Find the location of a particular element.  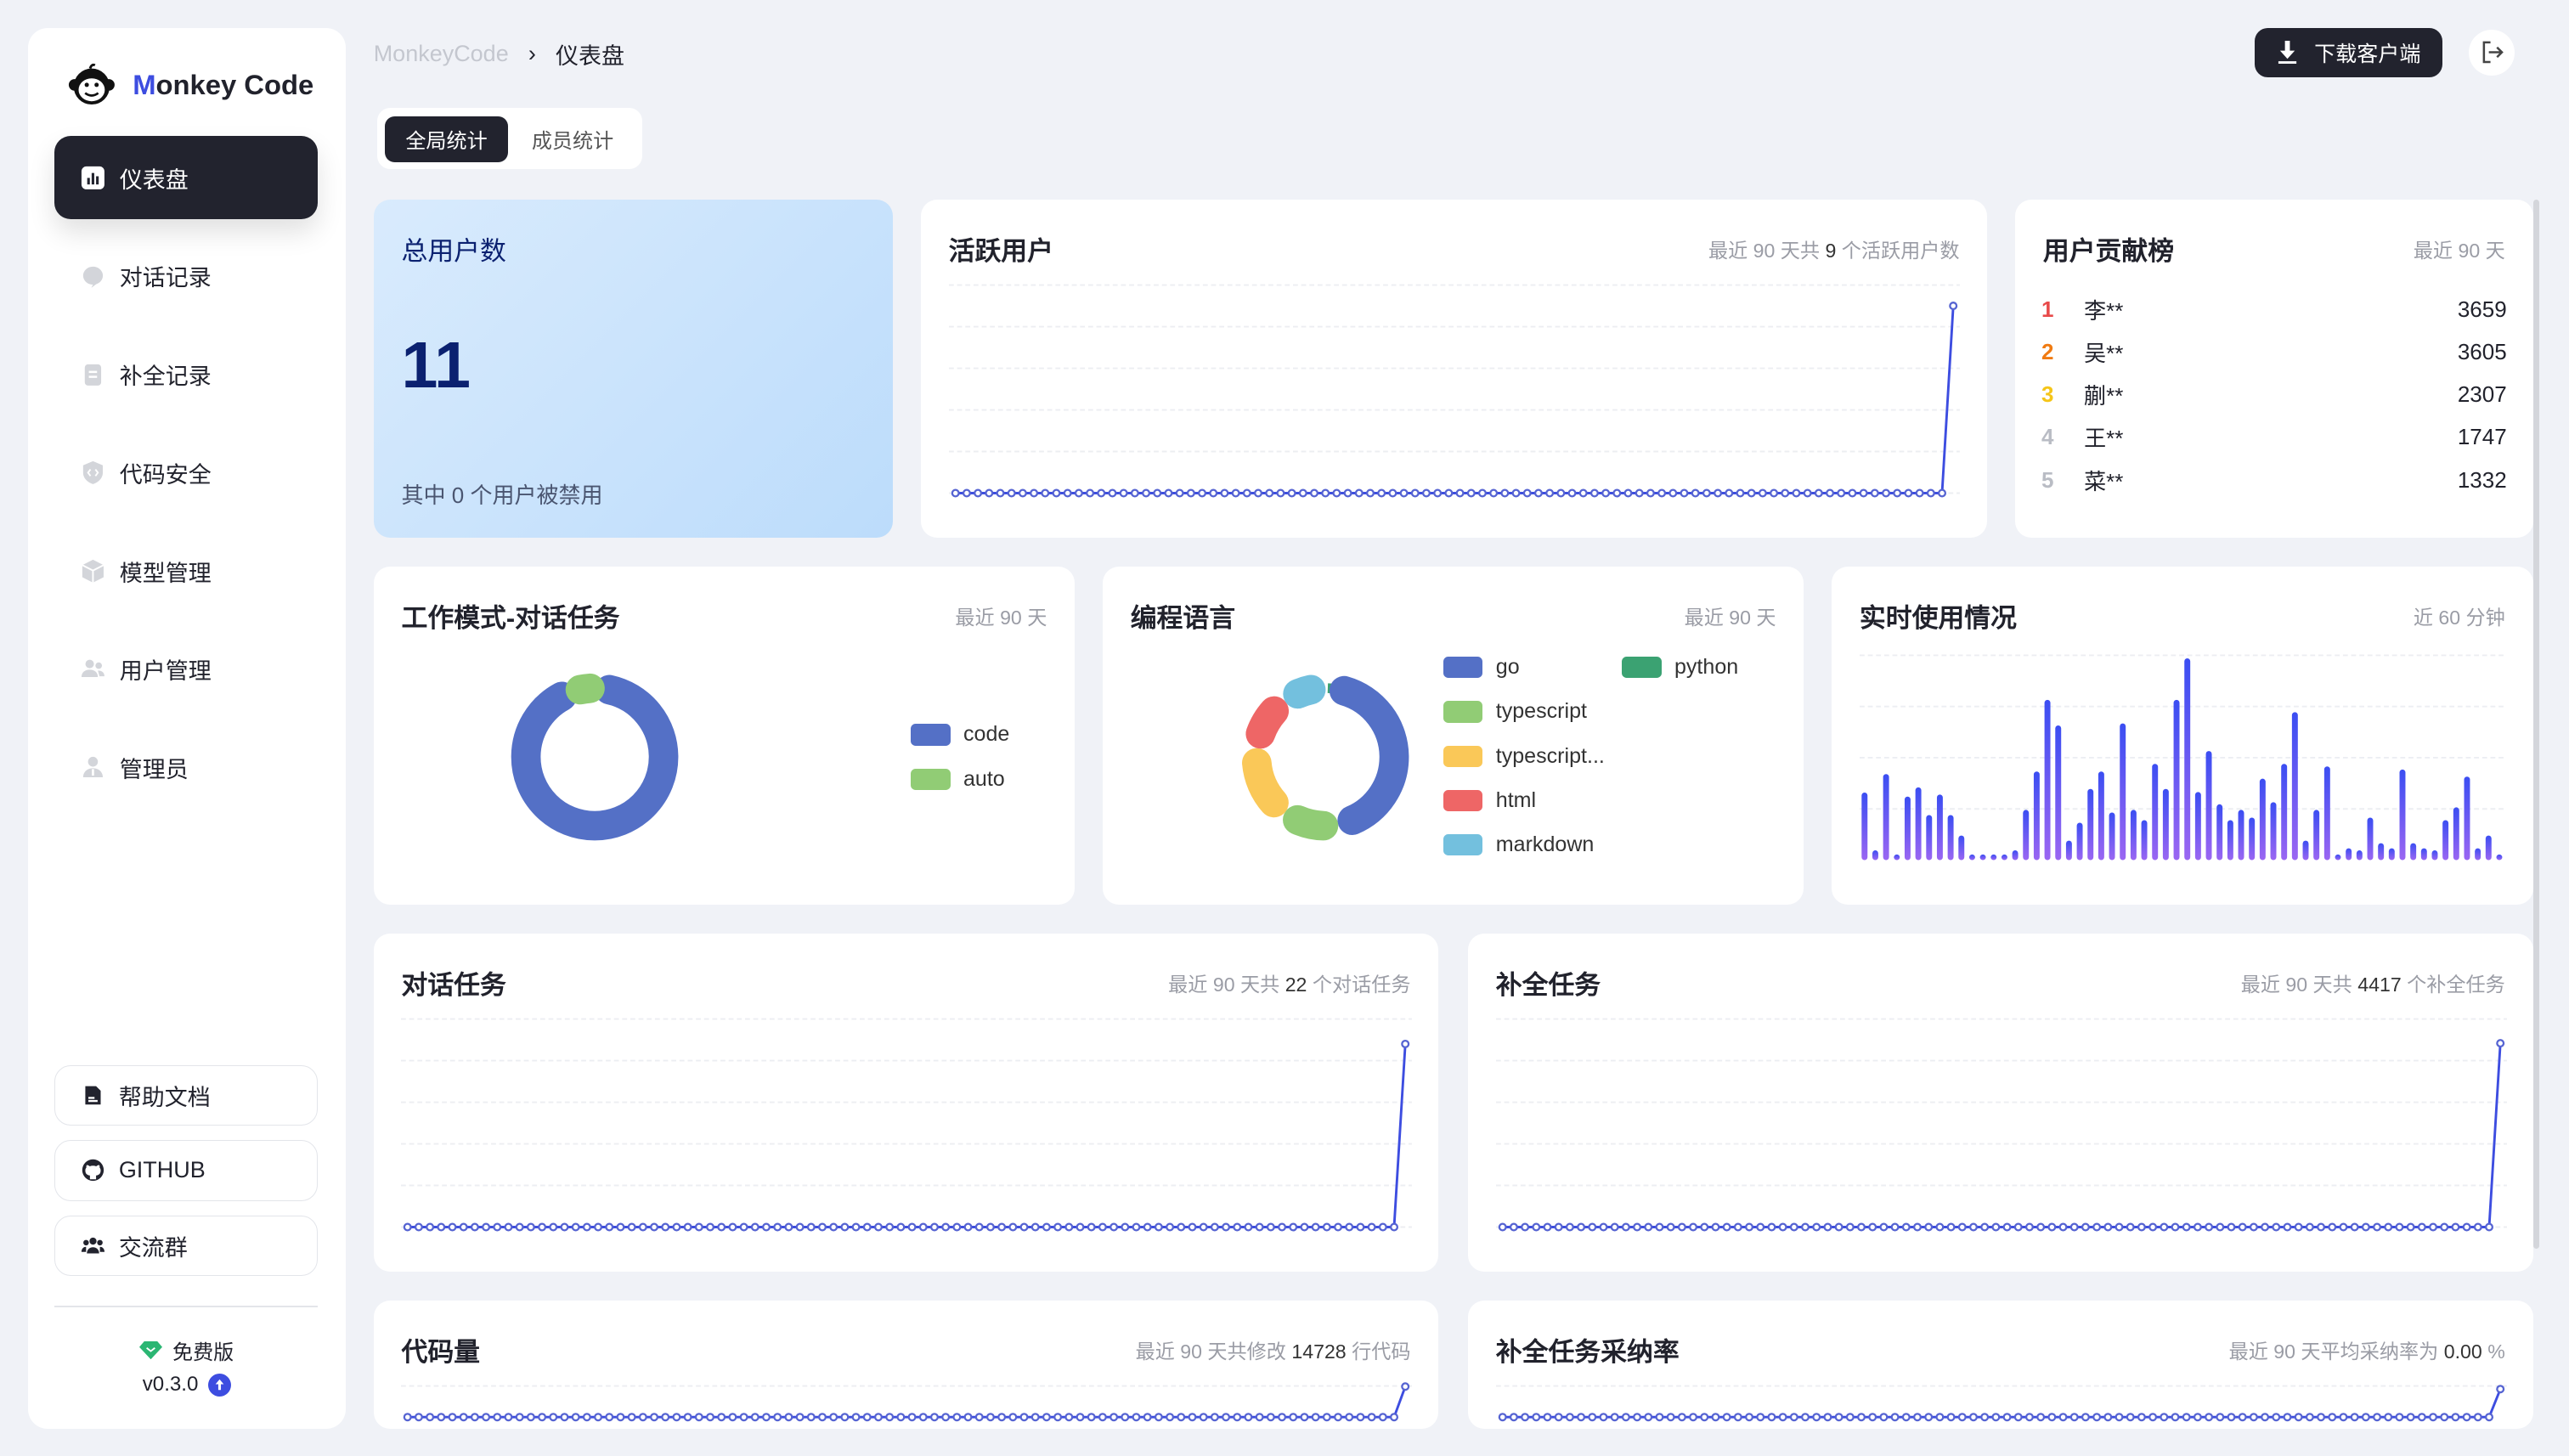

user-name: 菜** is located at coordinates (2104, 481).